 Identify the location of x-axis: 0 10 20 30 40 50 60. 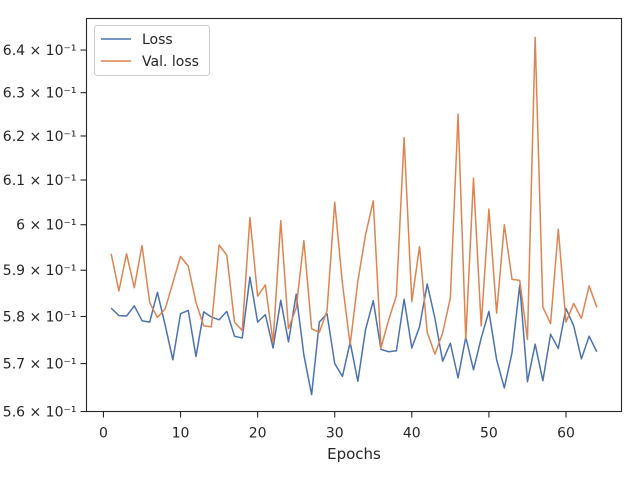
(337, 426).